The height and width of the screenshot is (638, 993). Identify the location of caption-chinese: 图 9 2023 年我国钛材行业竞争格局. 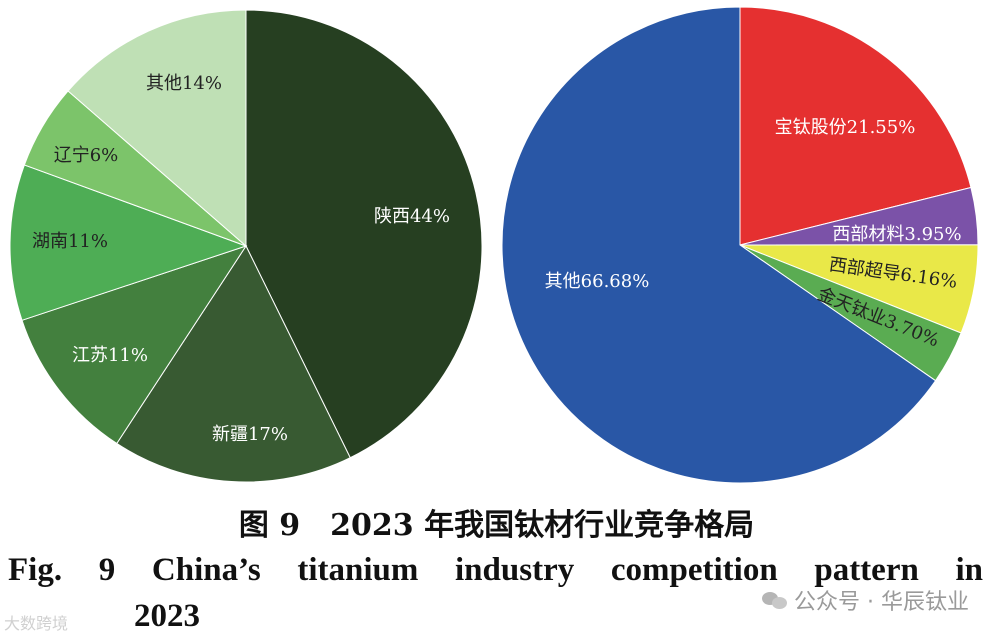
(496, 525).